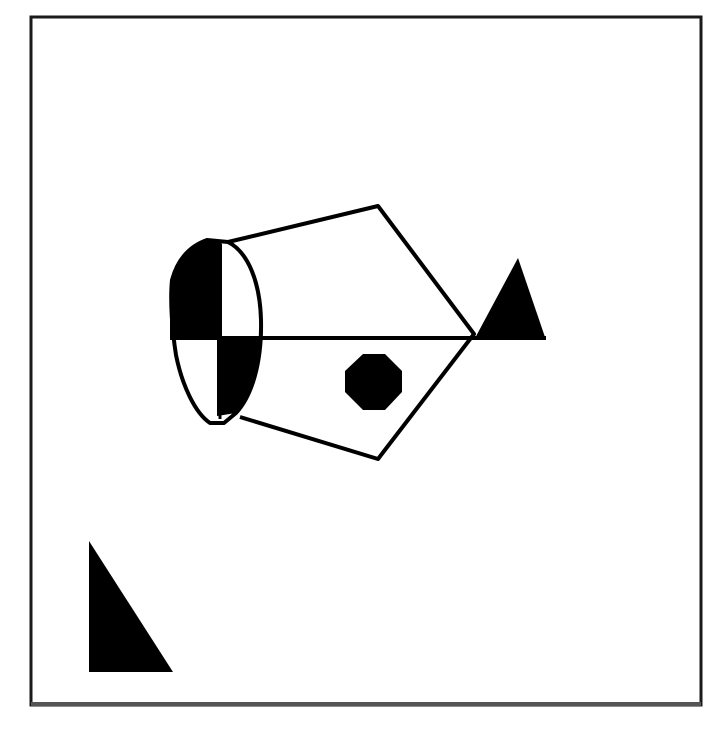 This screenshot has height=740, width=724. I want to click on bottom-left-black-triangle, so click(131, 606).